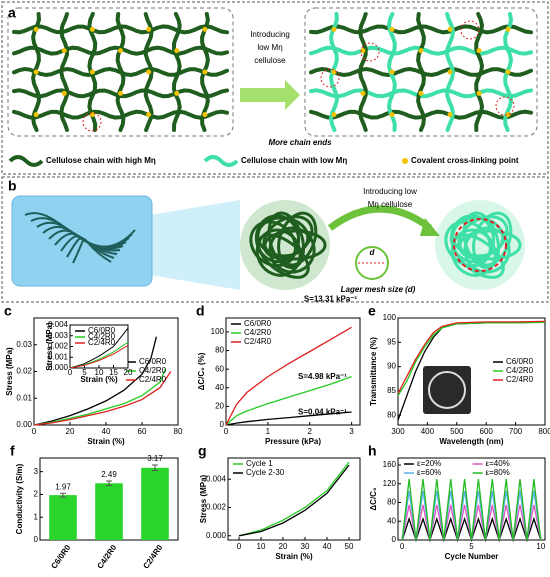  I want to click on arrow-text: Mη cellulose, so click(390, 204).